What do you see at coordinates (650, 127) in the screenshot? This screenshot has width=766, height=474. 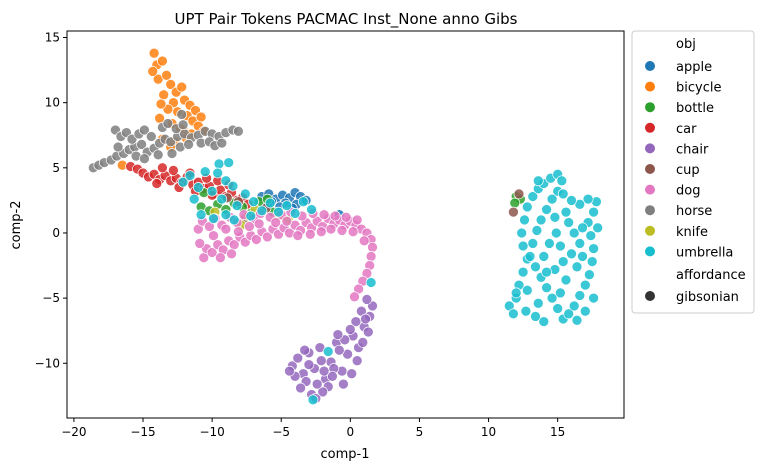 I see `legend-marker-car` at bounding box center [650, 127].